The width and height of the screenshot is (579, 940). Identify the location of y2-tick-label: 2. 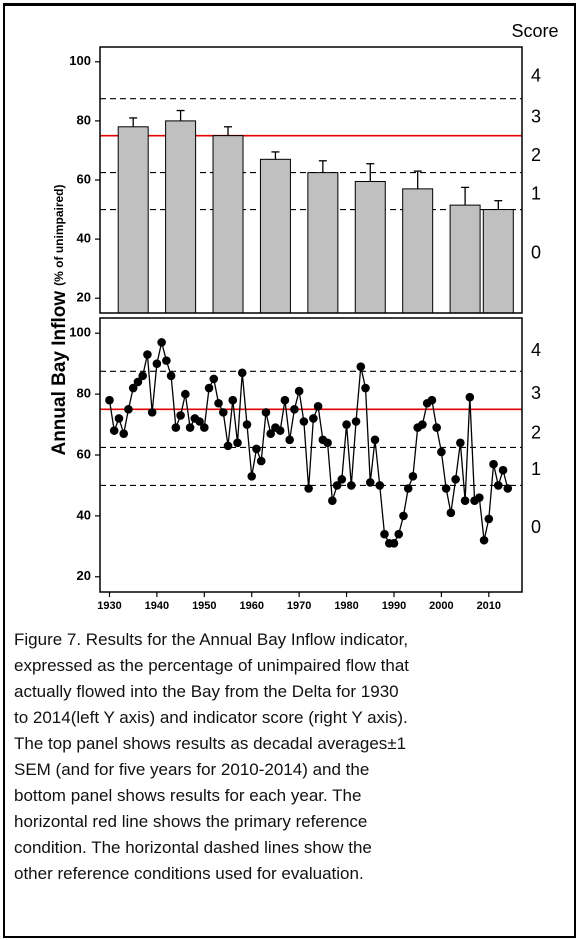
(536, 155).